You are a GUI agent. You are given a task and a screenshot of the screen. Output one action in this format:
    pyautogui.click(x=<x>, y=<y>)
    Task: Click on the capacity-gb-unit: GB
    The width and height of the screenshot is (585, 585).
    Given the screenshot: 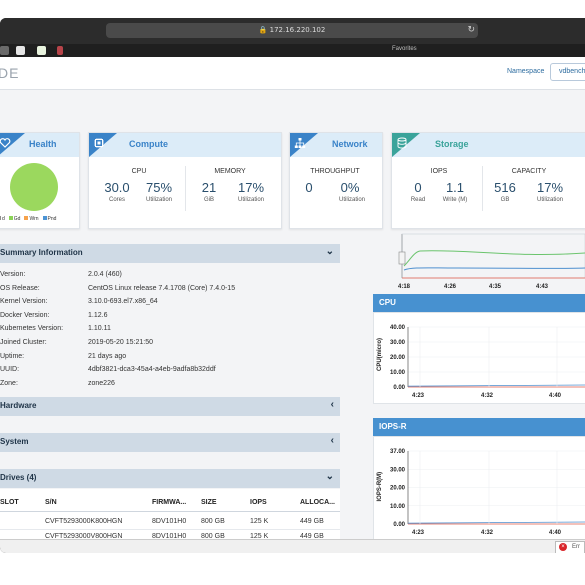 What is the action you would take?
    pyautogui.click(x=505, y=200)
    